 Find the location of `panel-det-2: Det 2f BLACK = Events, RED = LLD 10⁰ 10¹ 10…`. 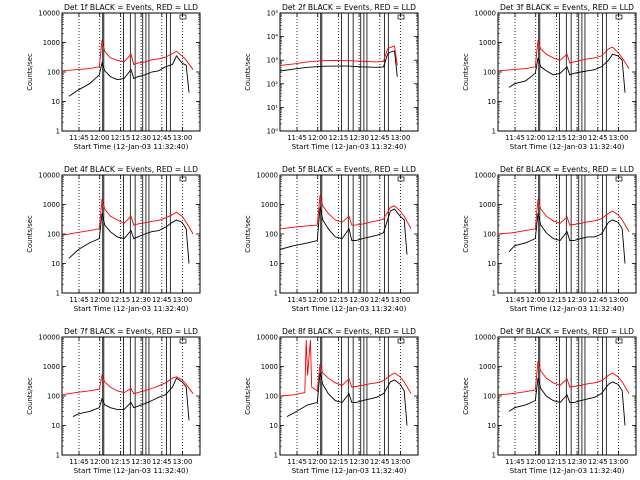

panel-det-2: Det 2f BLACK = Events, RED = LLD 10⁰ 10¹ 10… is located at coordinates (331, 77).